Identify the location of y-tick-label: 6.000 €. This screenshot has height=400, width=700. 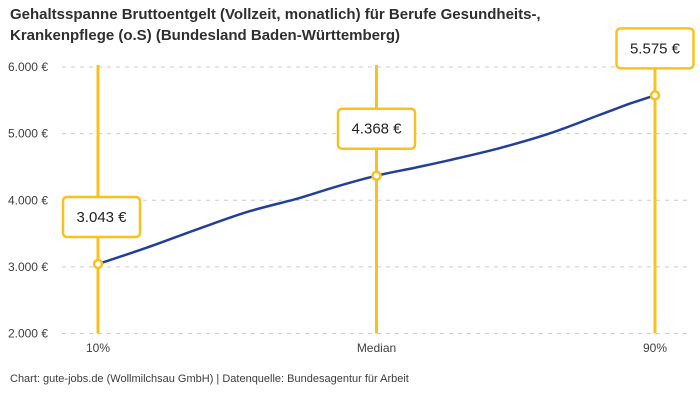
(28, 67).